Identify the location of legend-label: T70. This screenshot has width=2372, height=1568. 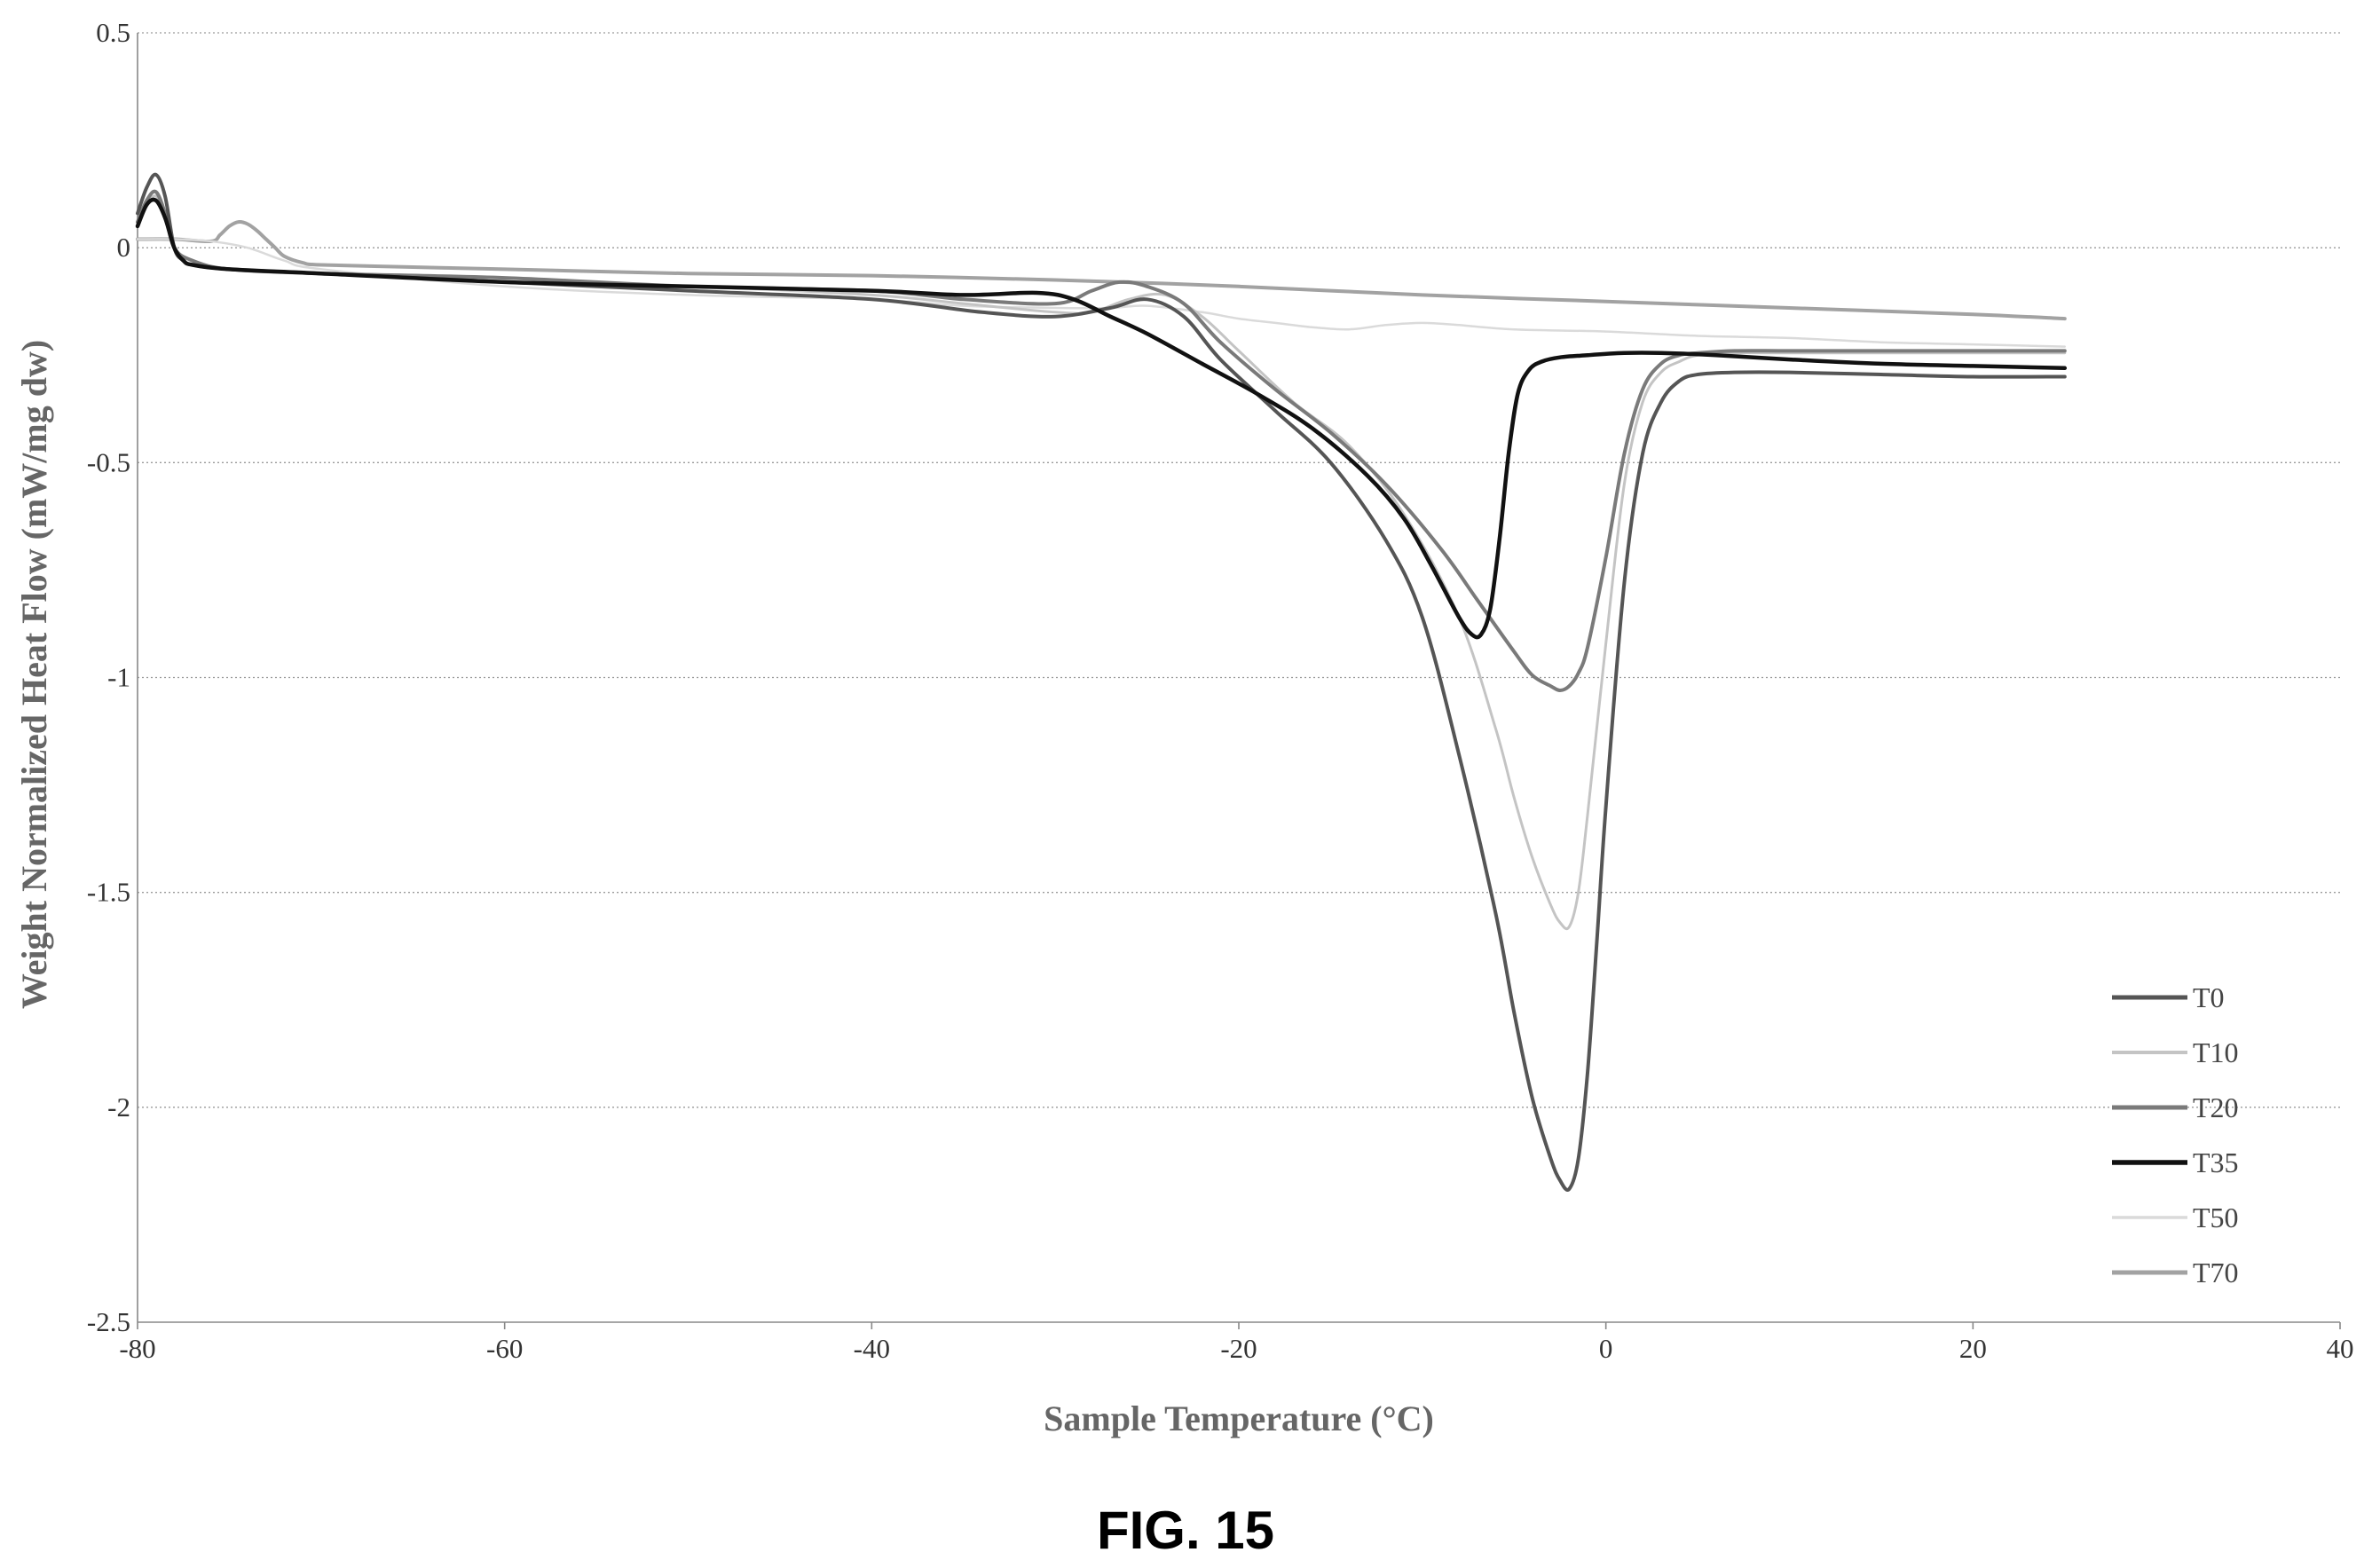
(2216, 1272).